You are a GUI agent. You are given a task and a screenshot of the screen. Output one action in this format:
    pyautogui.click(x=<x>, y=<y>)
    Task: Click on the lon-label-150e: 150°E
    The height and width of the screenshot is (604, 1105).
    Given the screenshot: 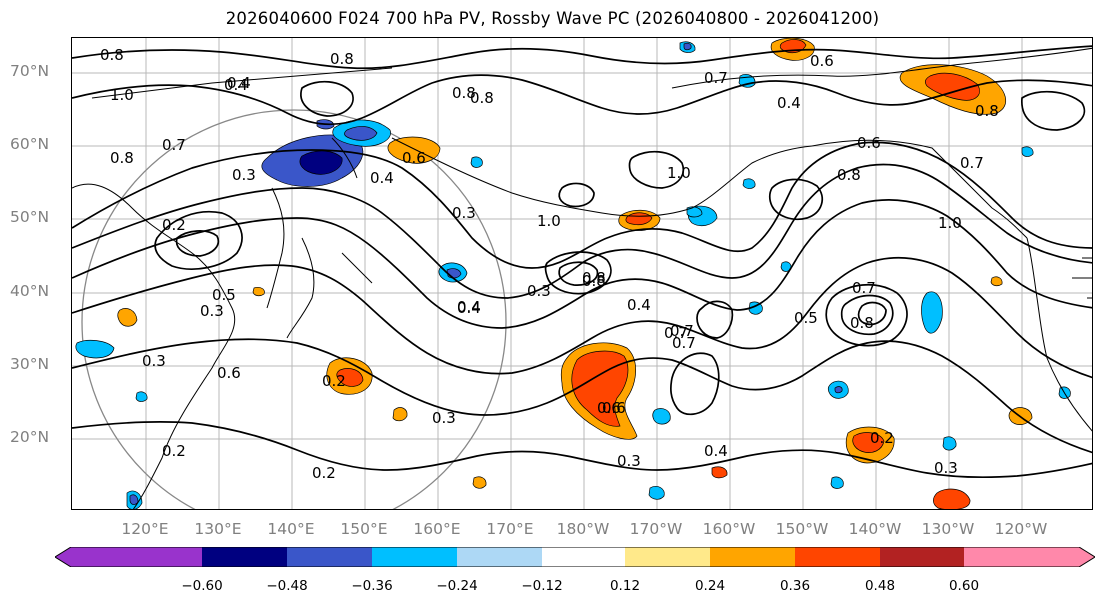 What is the action you would take?
    pyautogui.click(x=364, y=529)
    